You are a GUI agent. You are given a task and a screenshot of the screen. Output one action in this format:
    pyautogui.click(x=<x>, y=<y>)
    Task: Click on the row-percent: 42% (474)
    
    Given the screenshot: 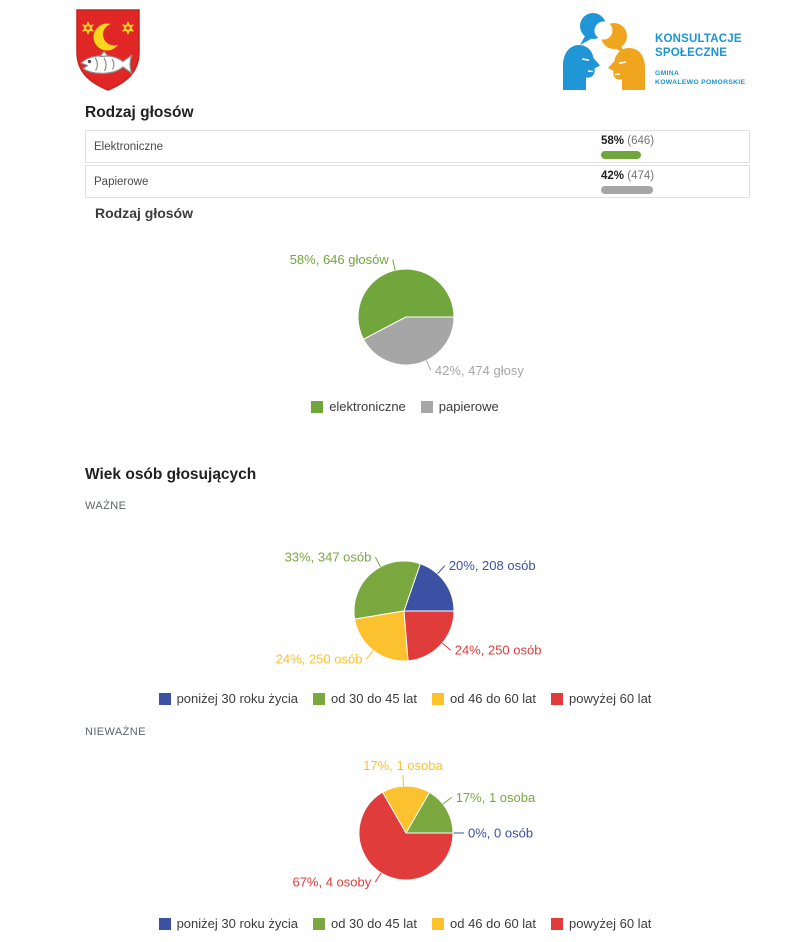 What is the action you would take?
    pyautogui.click(x=628, y=176)
    